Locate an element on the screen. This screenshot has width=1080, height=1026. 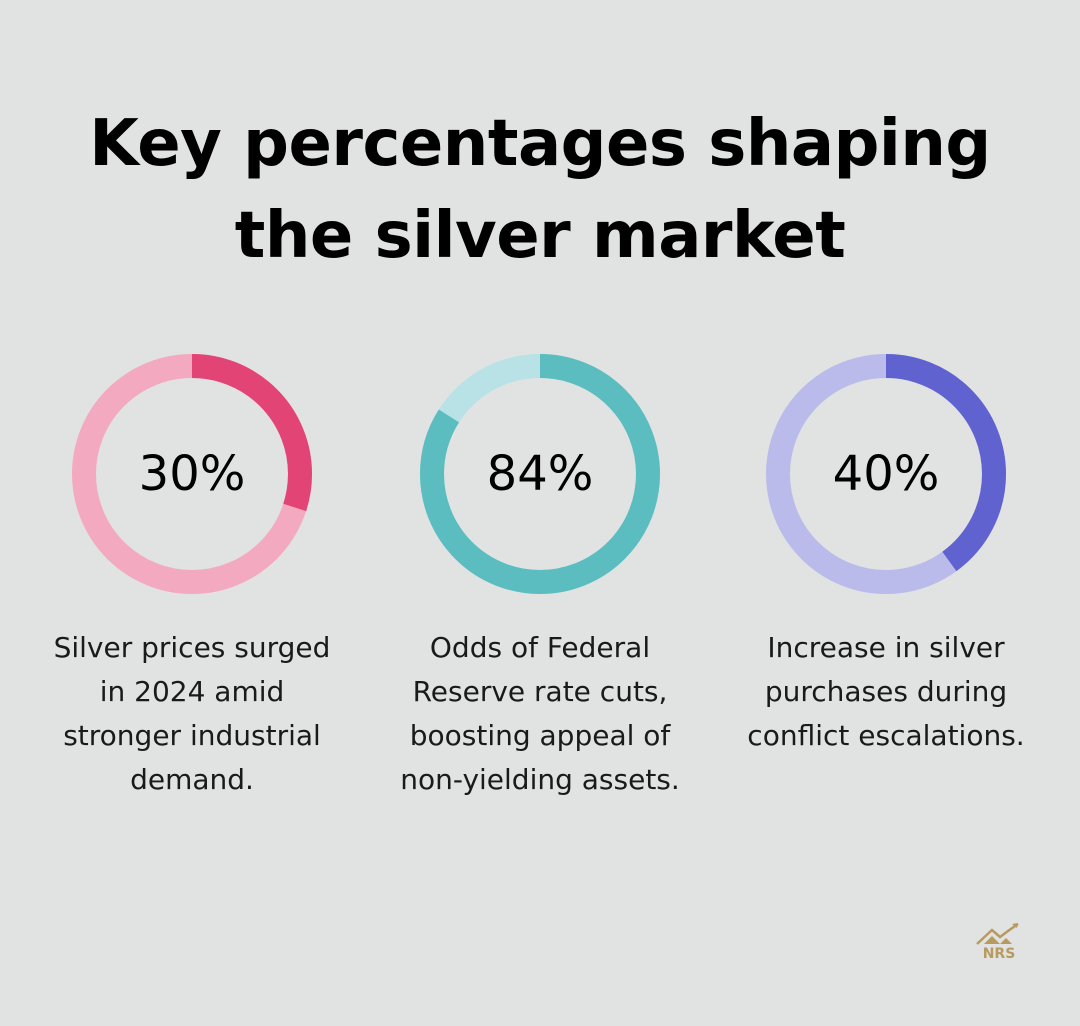
stat-value: 40% is located at coordinates (886, 474).